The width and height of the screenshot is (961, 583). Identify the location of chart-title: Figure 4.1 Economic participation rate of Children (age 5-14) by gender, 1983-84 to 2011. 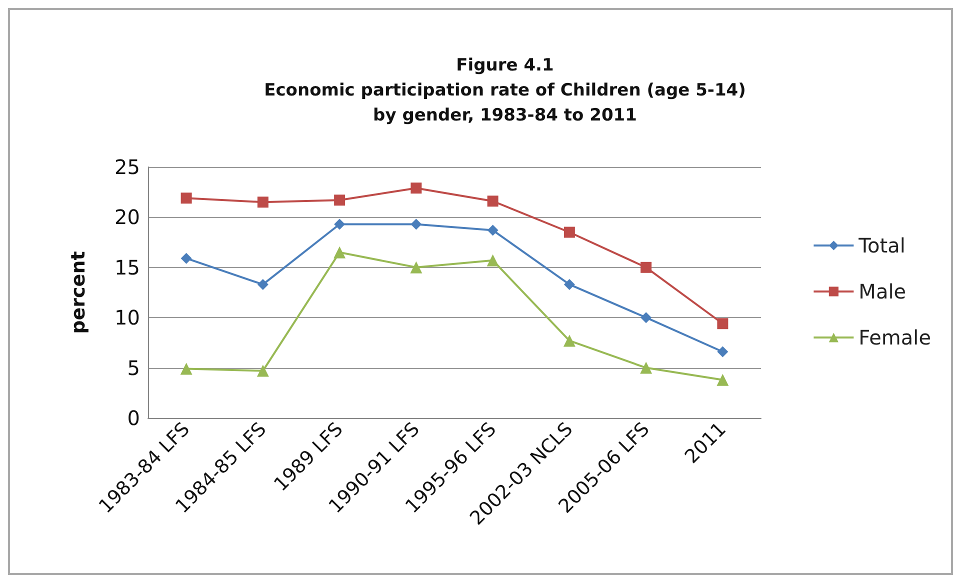
(505, 91).